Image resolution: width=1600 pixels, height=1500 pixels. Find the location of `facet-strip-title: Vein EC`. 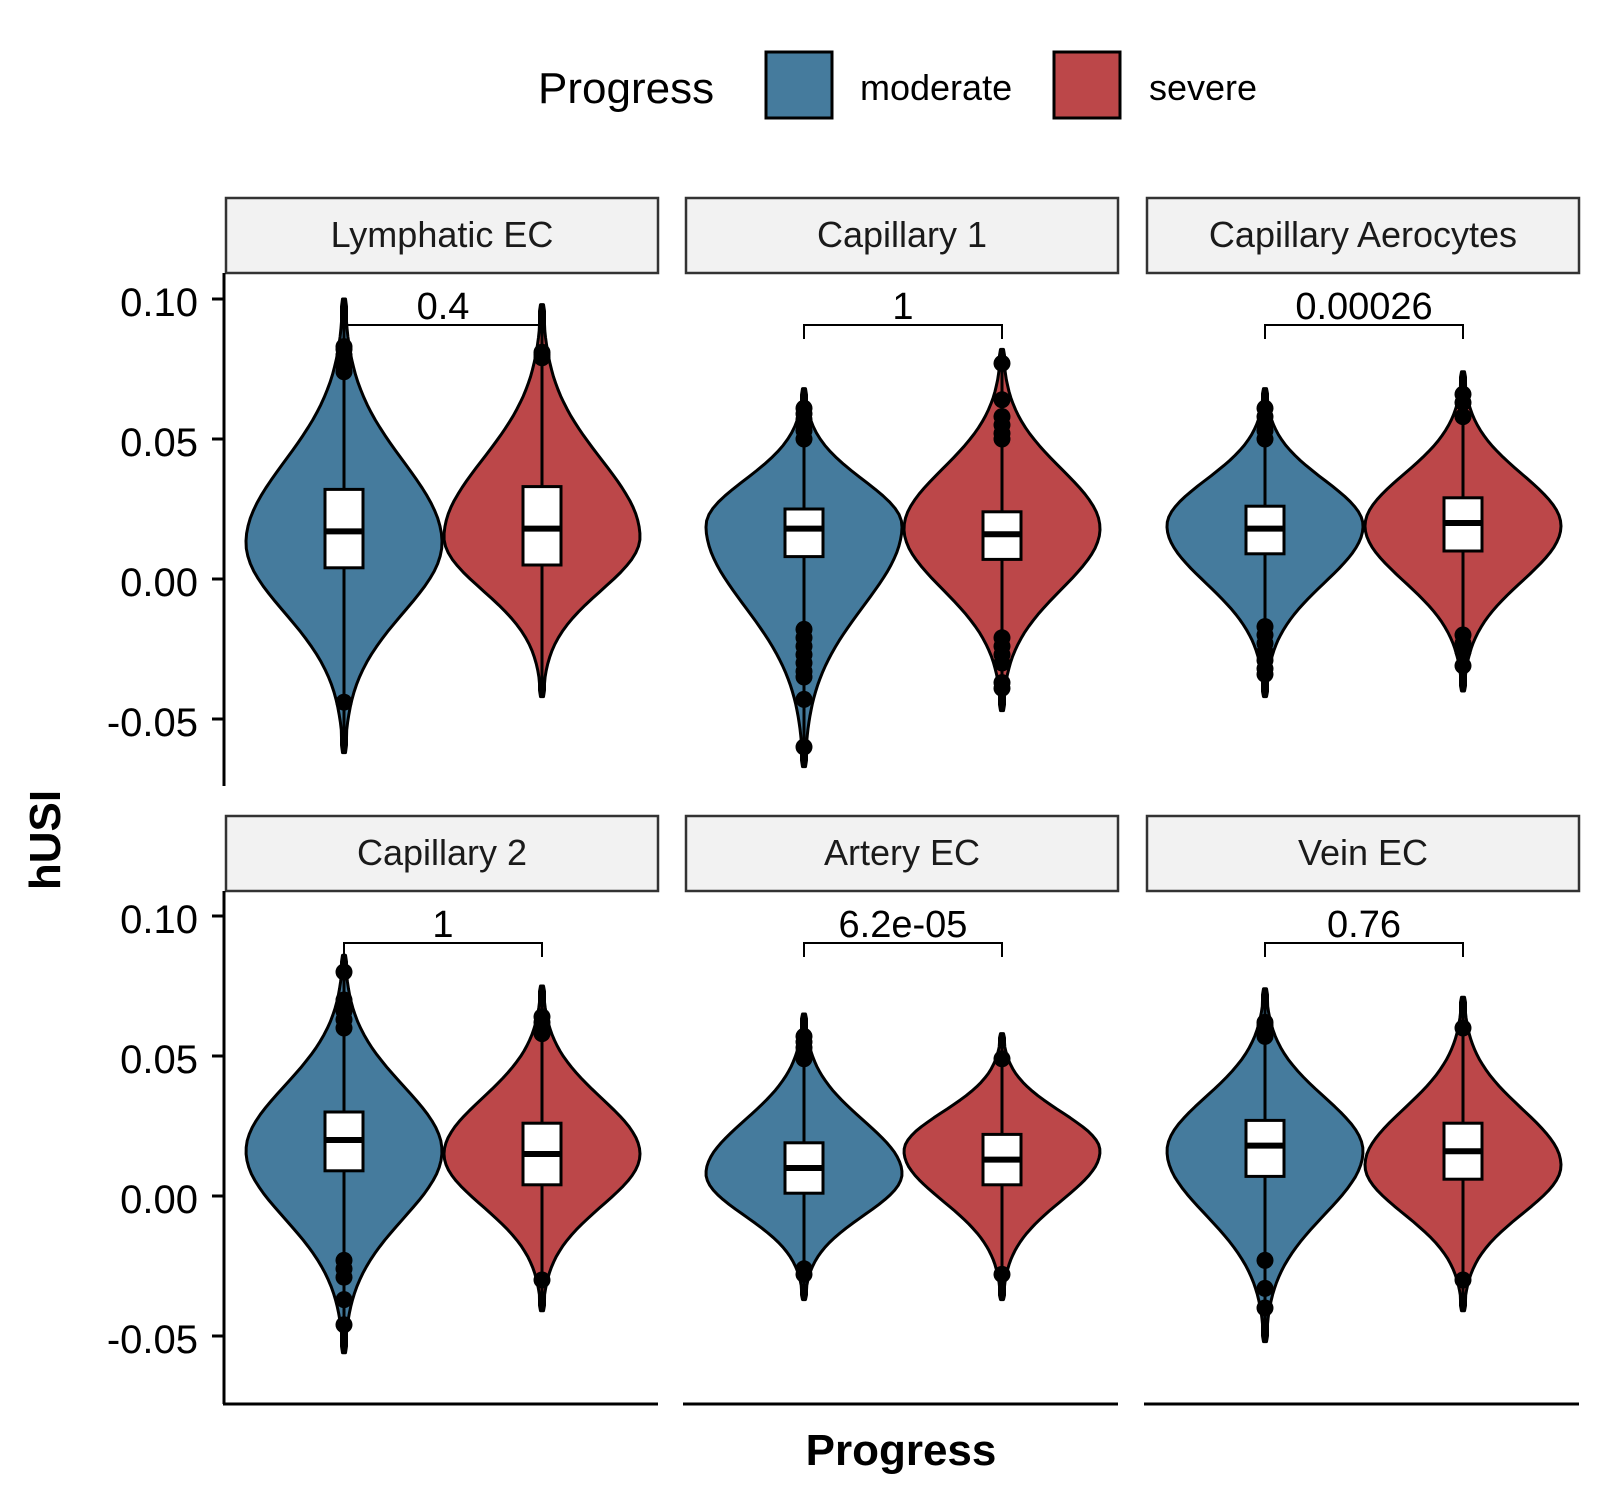

facet-strip-title: Vein EC is located at coordinates (1363, 852).